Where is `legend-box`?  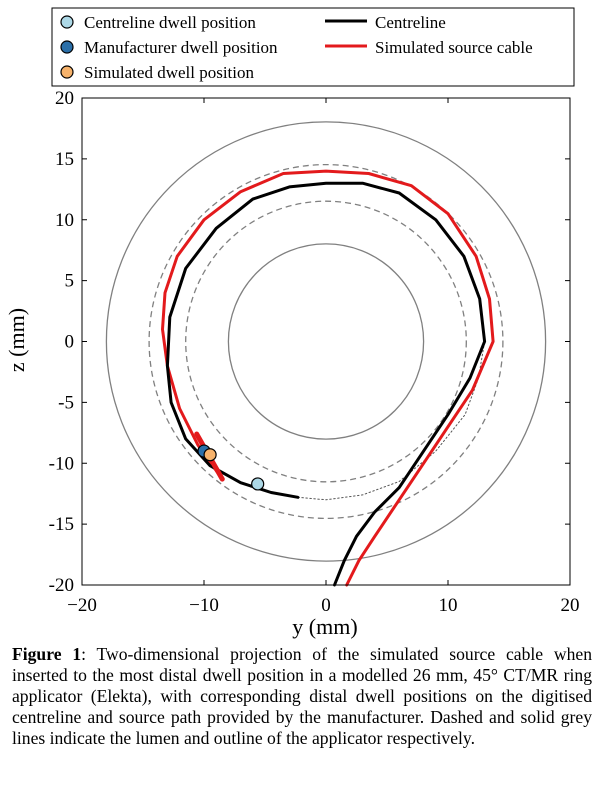 legend-box is located at coordinates (313, 47).